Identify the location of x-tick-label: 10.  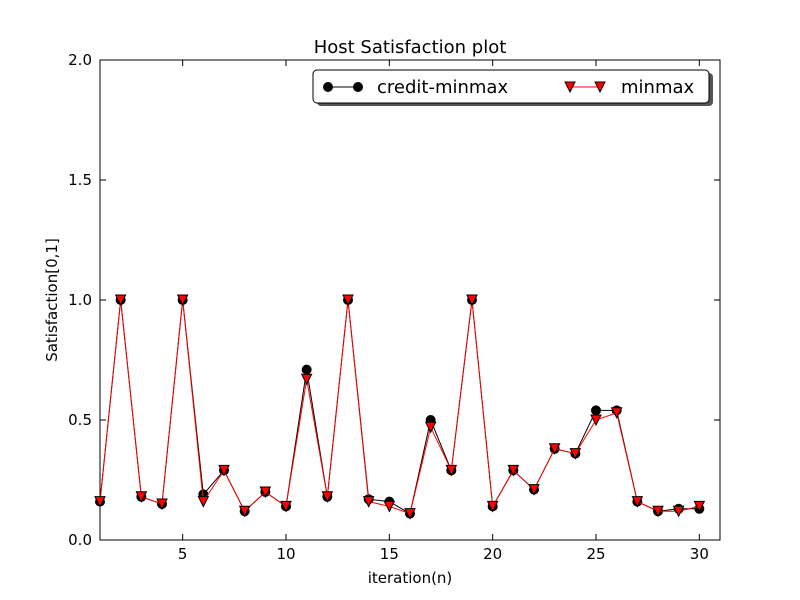
(285, 554).